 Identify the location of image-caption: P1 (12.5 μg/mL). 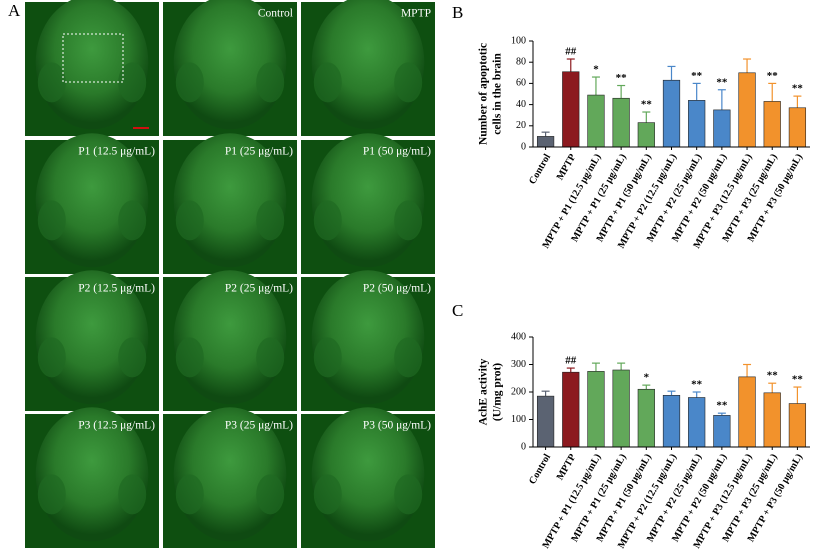
(116, 152).